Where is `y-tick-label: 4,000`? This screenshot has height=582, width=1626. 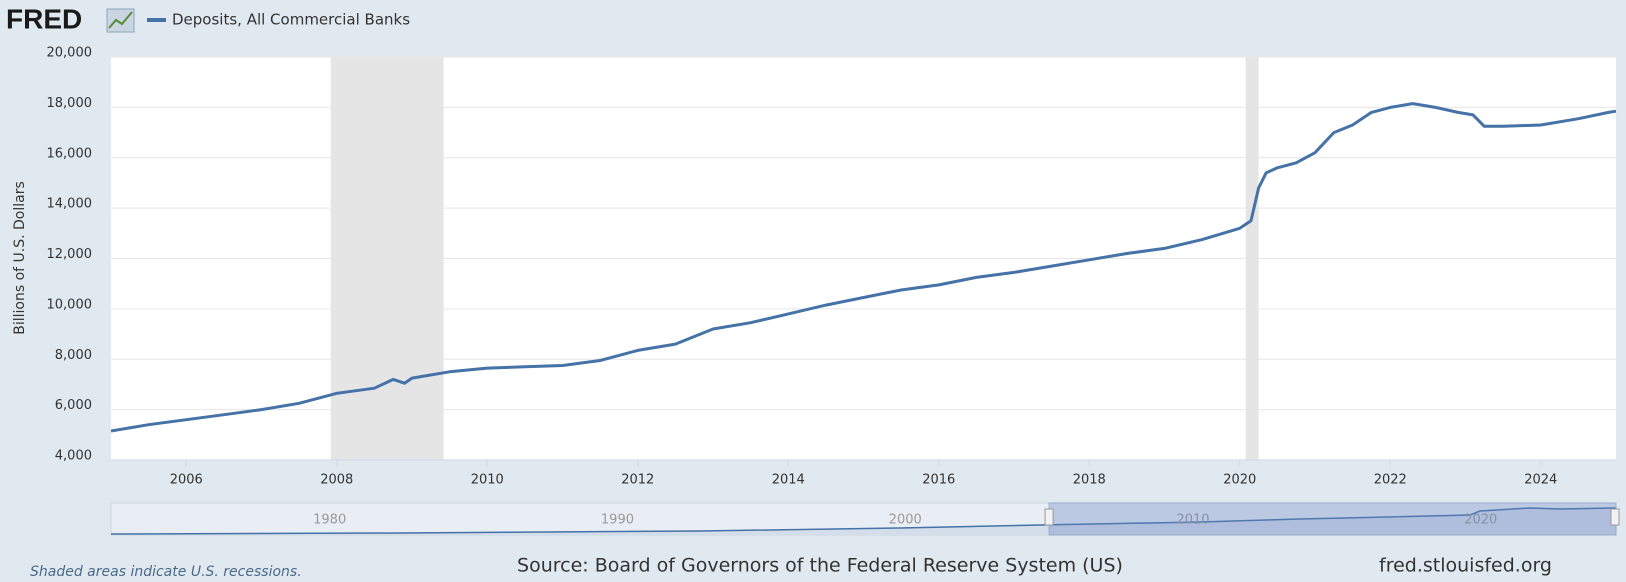
y-tick-label: 4,000 is located at coordinates (73, 456).